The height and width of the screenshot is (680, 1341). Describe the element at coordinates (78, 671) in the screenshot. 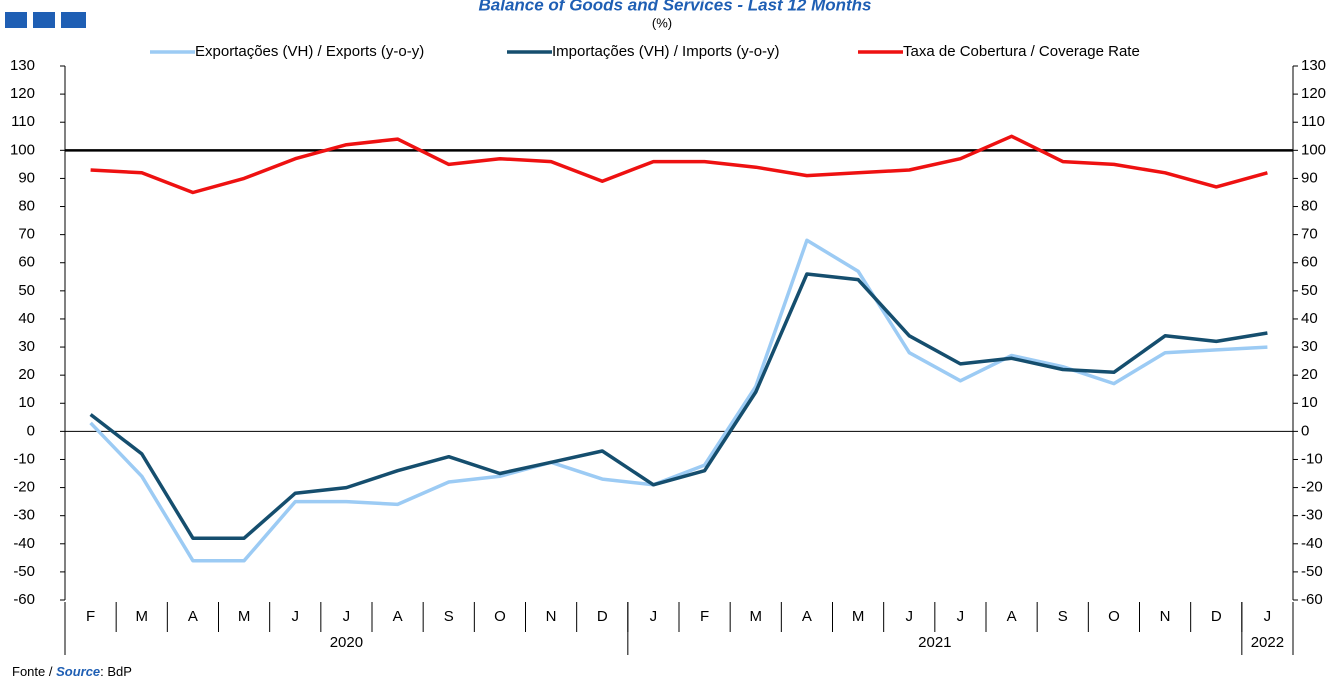

I see `source-label: Source` at that location.